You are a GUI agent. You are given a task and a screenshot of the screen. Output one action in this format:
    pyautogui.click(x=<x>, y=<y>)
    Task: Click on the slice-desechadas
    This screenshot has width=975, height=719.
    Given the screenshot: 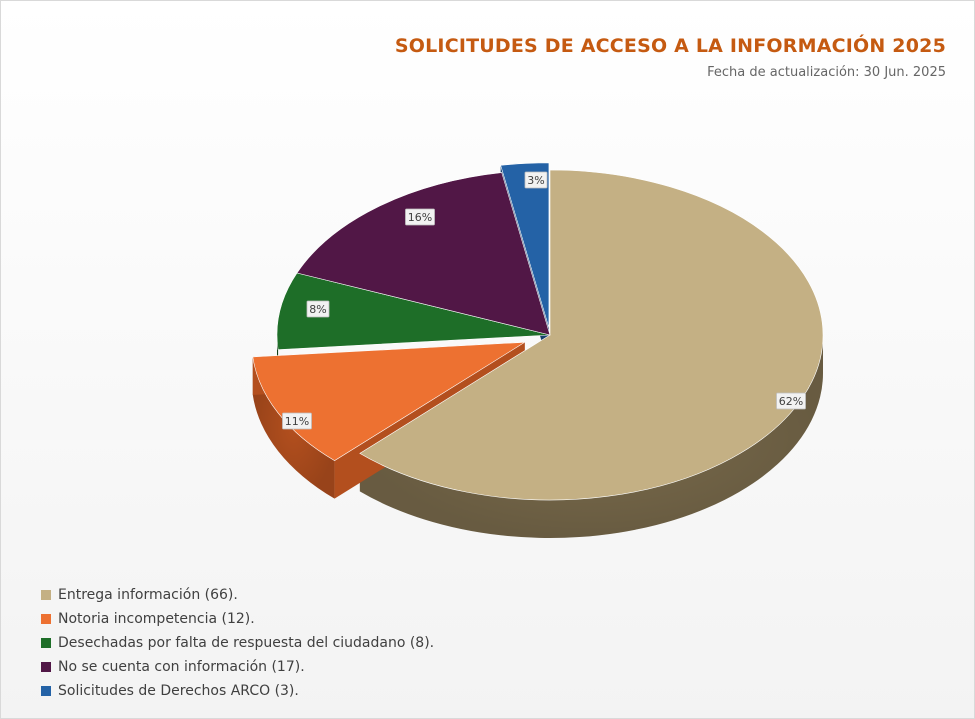 What is the action you would take?
    pyautogui.click(x=413, y=311)
    